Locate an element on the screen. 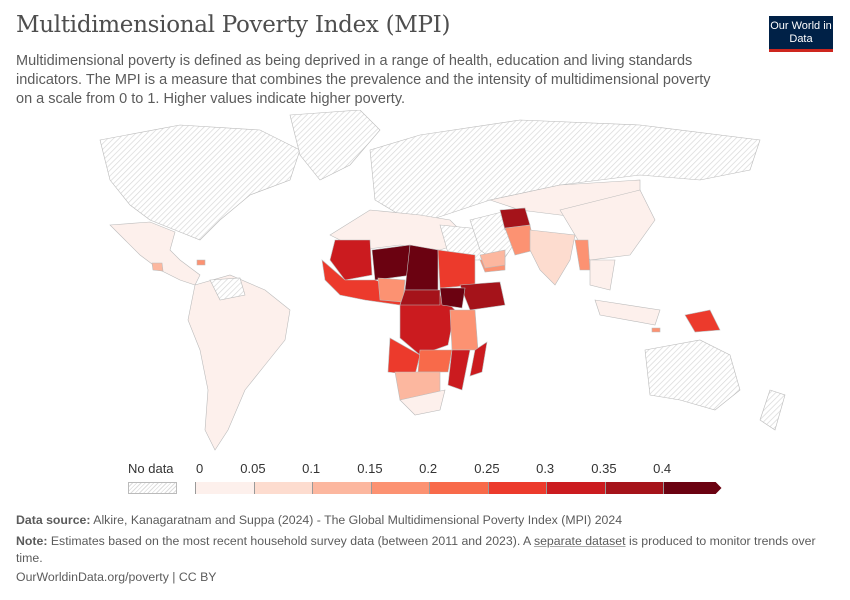  region-greenland is located at coordinates (335, 145).